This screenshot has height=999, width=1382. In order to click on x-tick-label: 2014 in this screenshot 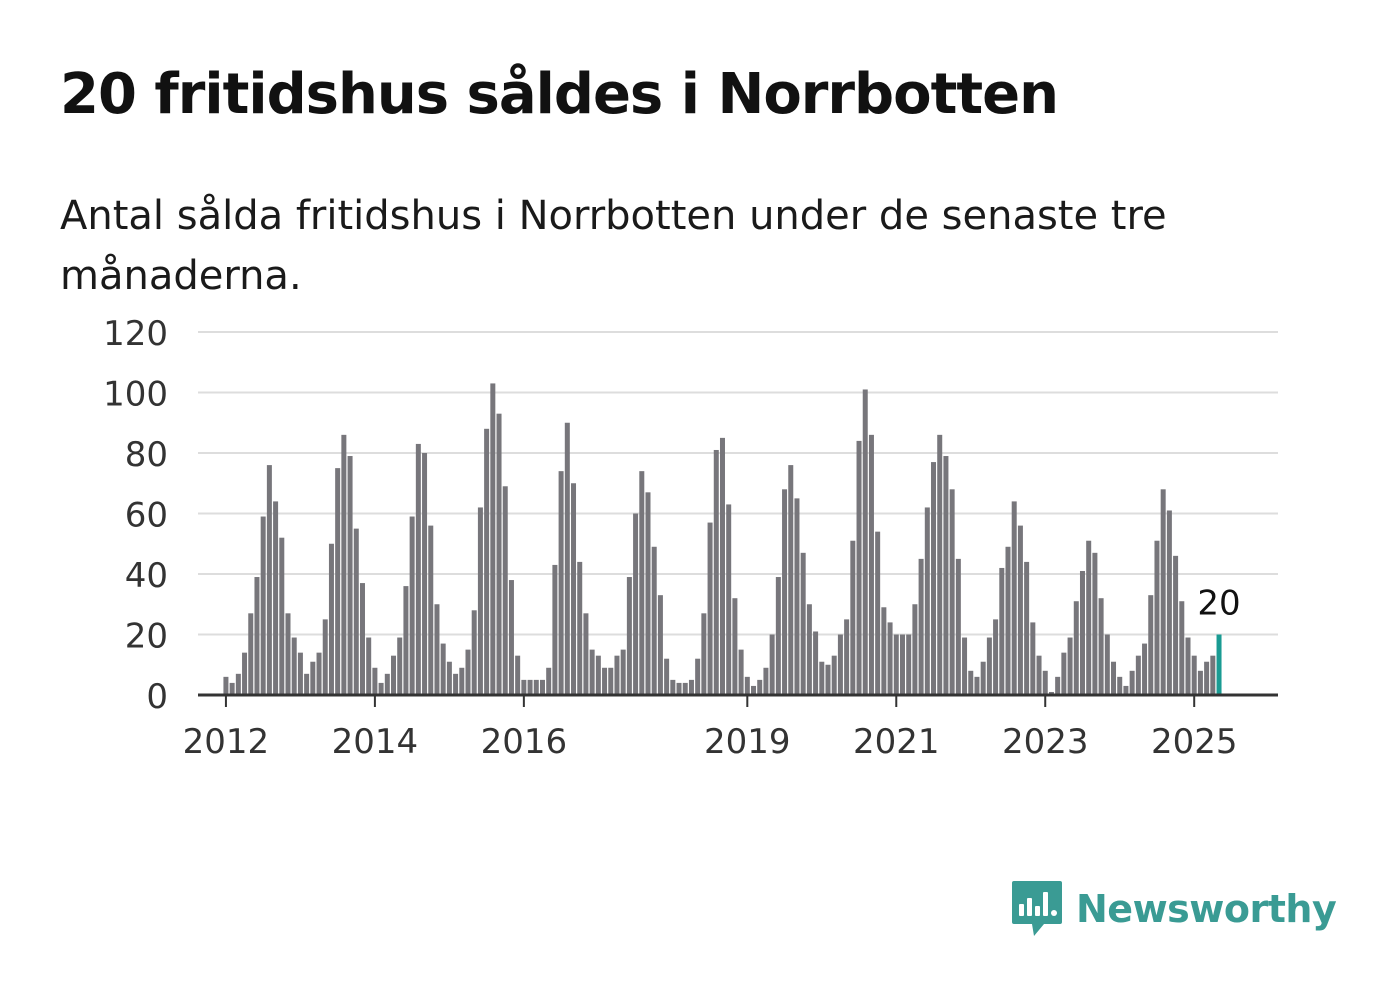, I will do `click(375, 742)`.